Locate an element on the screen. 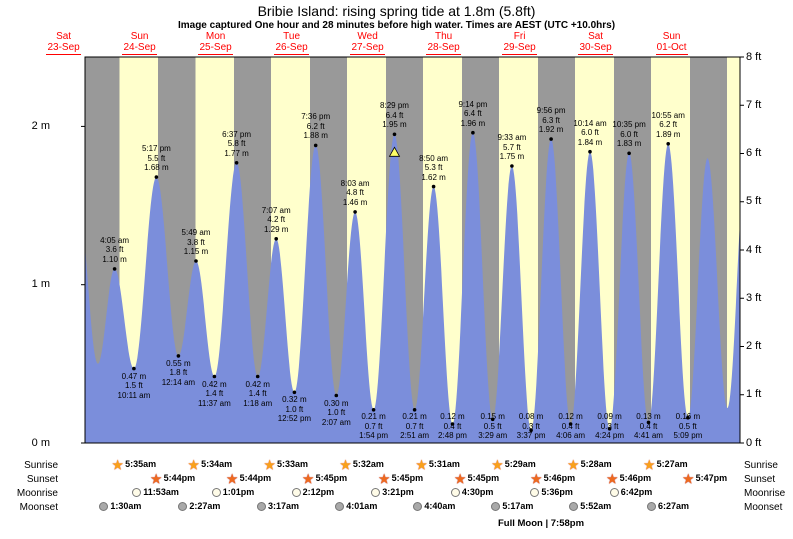 The image size is (793, 539). day-label-date: 23-Sep is located at coordinates (63, 48).